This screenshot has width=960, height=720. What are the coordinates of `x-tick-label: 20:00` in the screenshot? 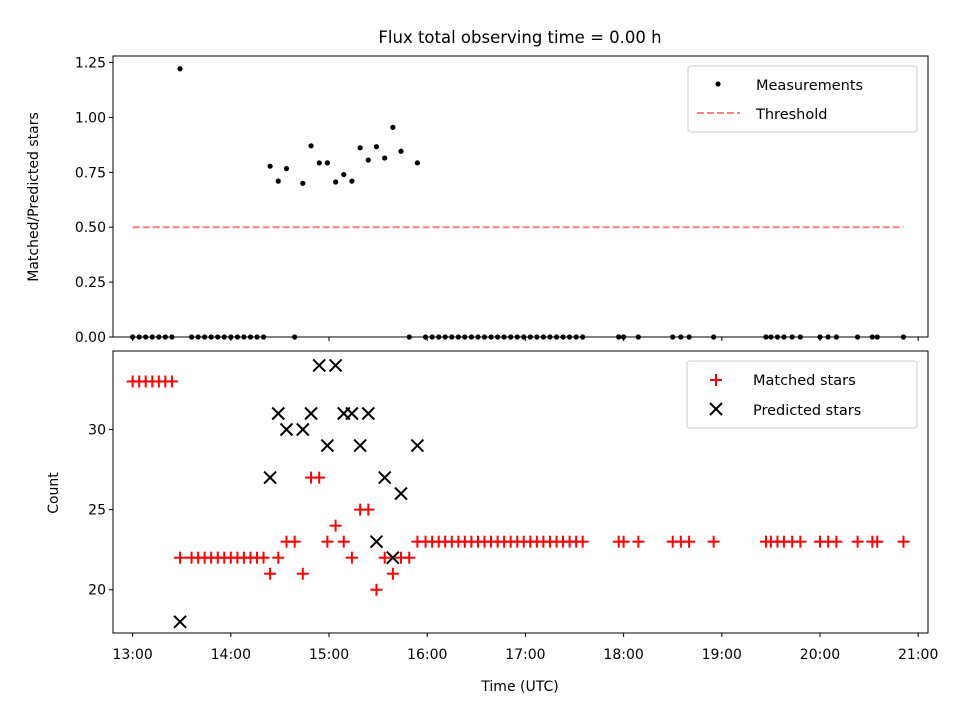 It's located at (820, 655).